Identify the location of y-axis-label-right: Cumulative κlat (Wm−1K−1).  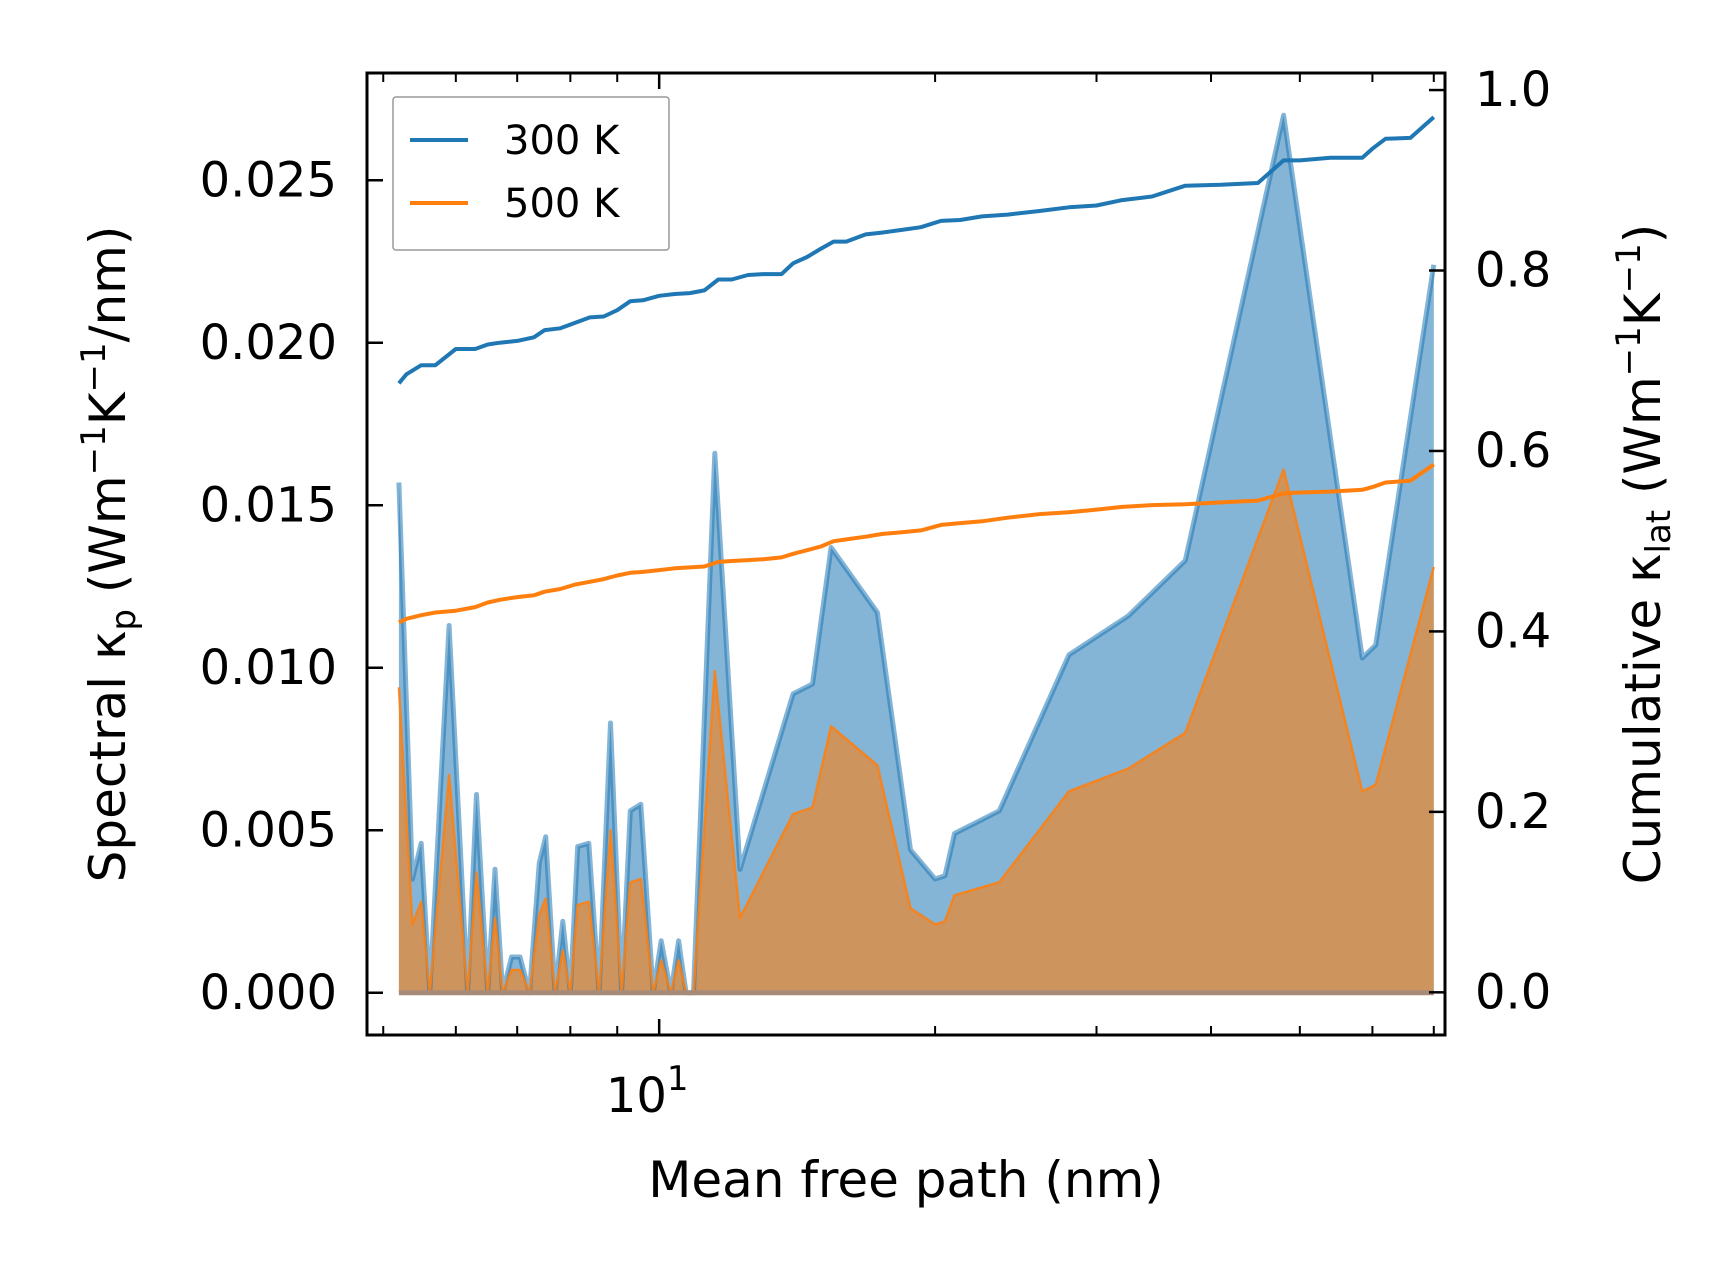
(1644, 554).